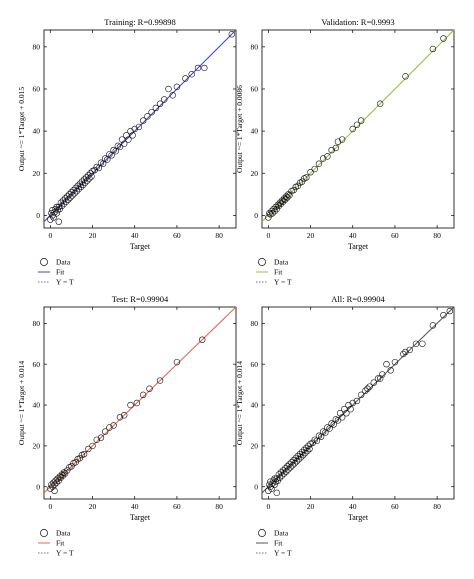 Image resolution: width=474 pixels, height=579 pixels. Describe the element at coordinates (177, 235) in the screenshot. I see `panel-1-xtick-label: 60` at that location.